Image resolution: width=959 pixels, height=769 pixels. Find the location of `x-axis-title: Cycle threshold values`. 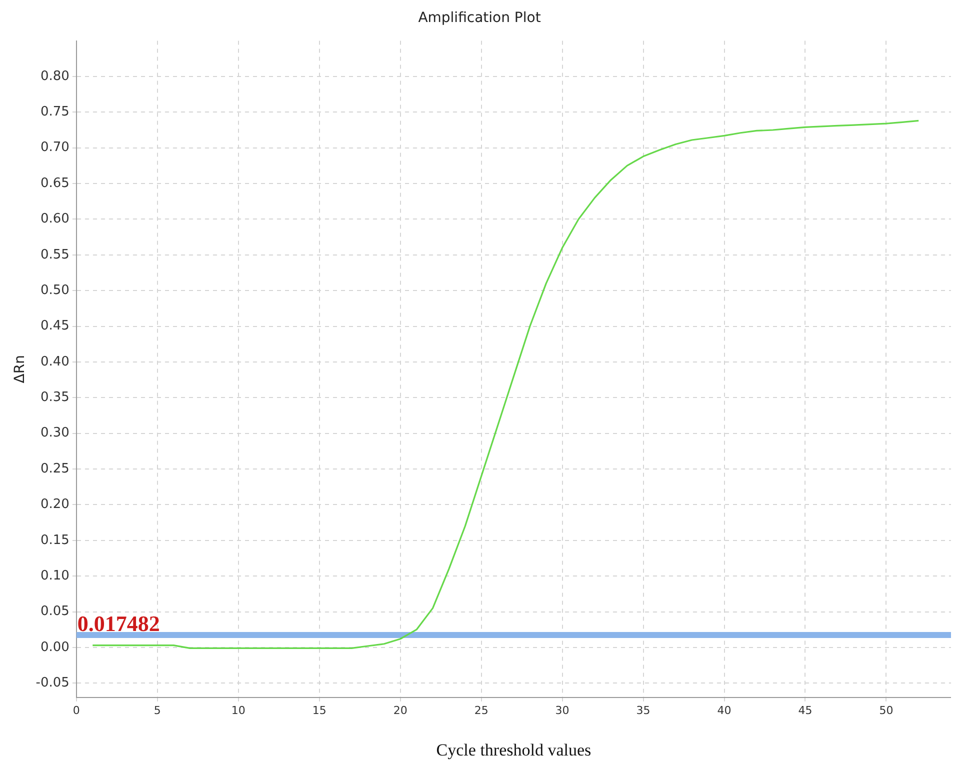

x-axis-title: Cycle threshold values is located at coordinates (514, 750).